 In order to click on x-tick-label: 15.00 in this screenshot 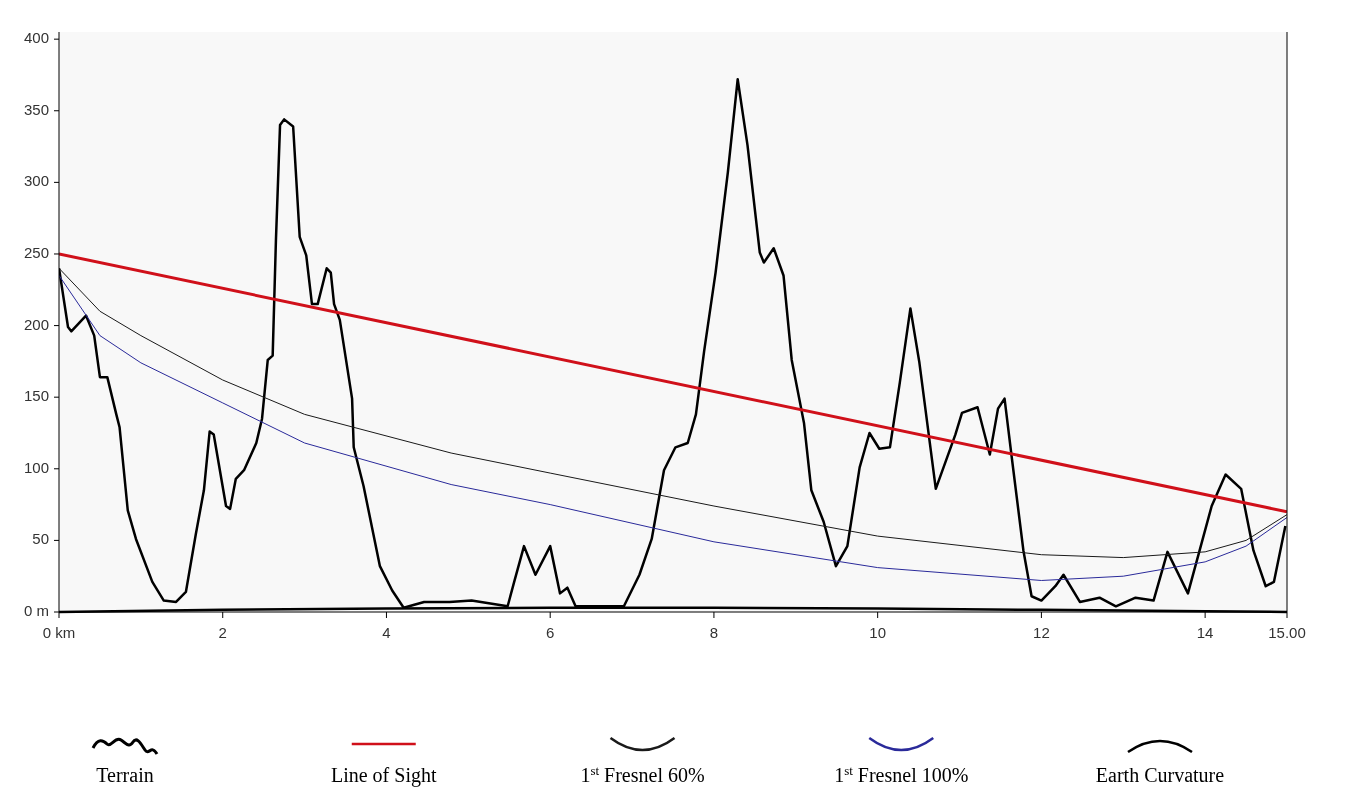, I will do `click(1287, 632)`.